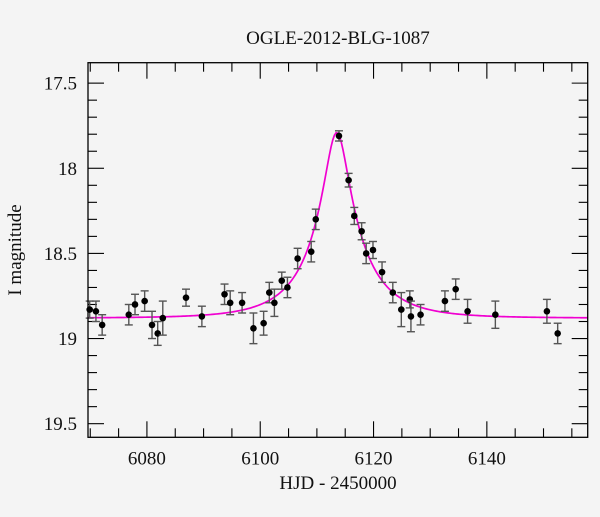  I want to click on x-tick-label: 6120, so click(374, 459).